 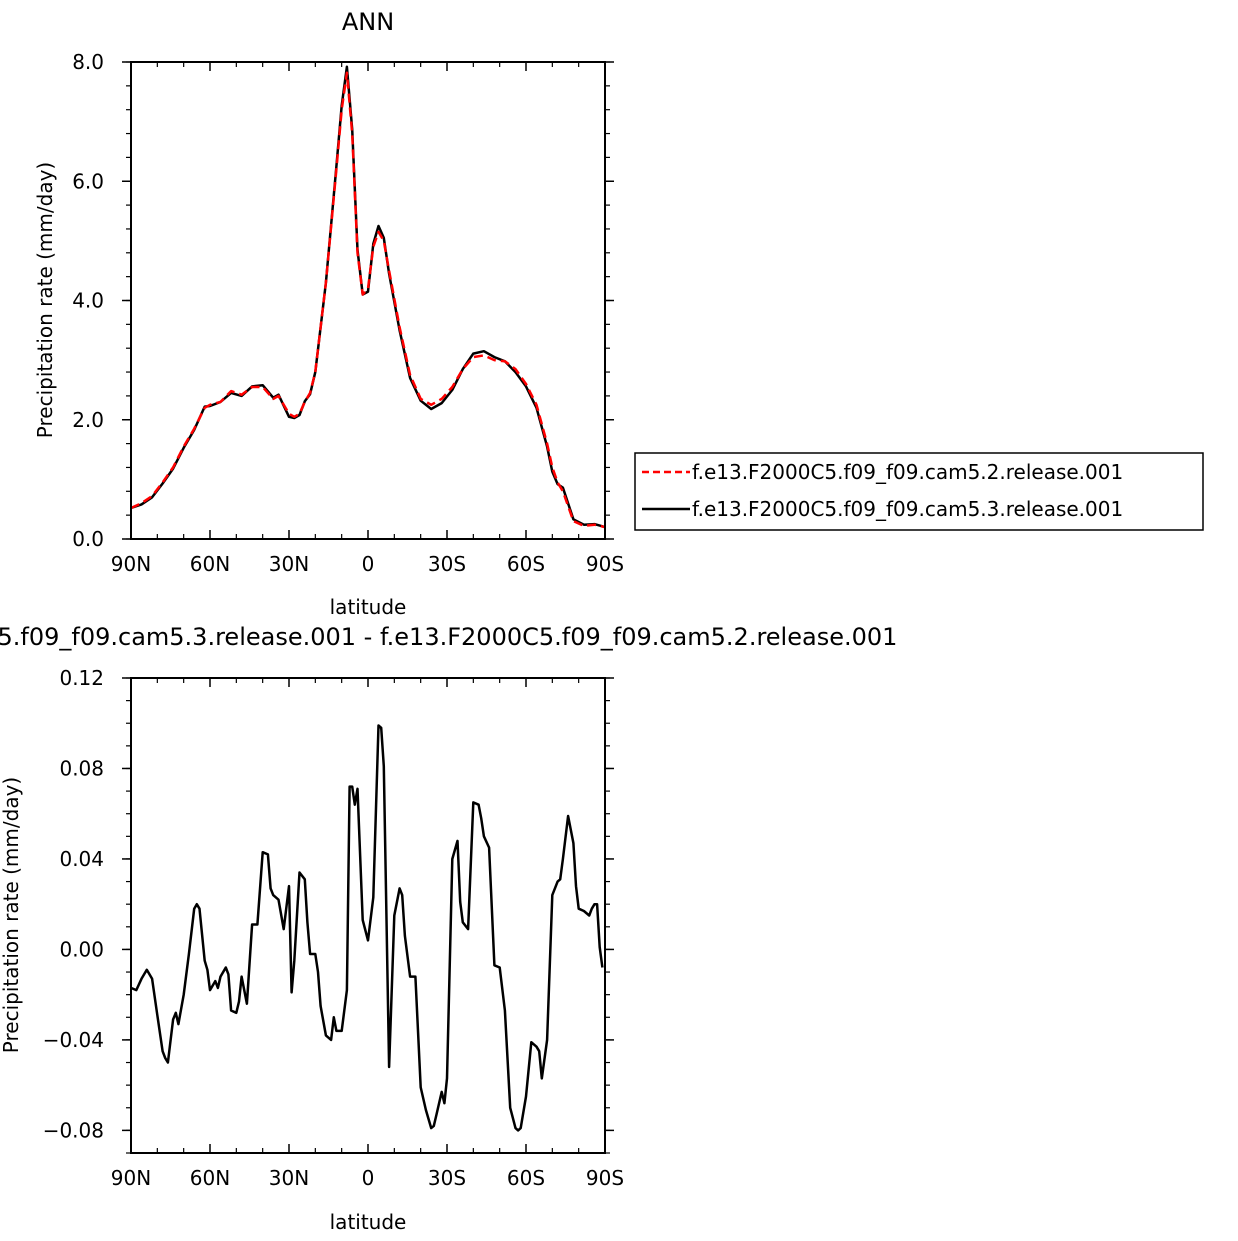 What do you see at coordinates (605, 1178) in the screenshot?
I see `bottom-x-tick-label: 90S` at bounding box center [605, 1178].